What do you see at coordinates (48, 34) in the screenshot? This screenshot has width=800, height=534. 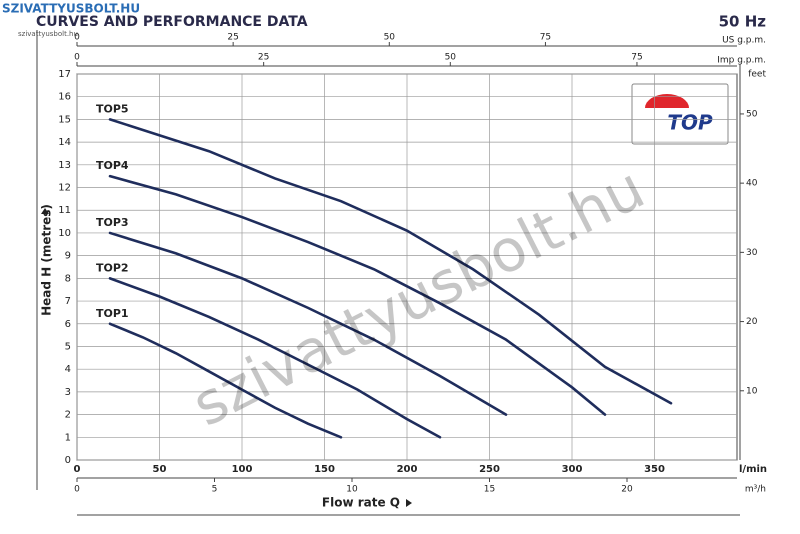 I see `site-small: szivattyusbolt.hu` at bounding box center [48, 34].